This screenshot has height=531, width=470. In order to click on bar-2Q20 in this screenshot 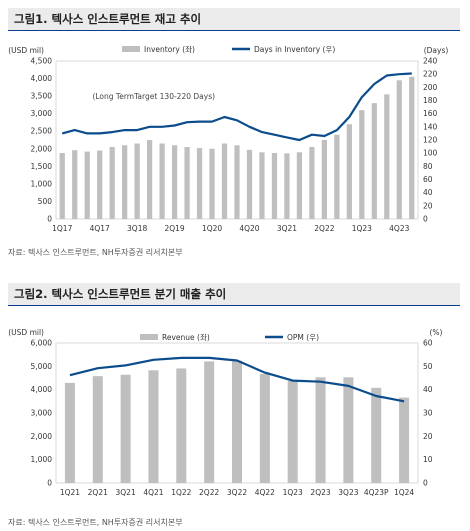, I will do `click(224, 181)`.